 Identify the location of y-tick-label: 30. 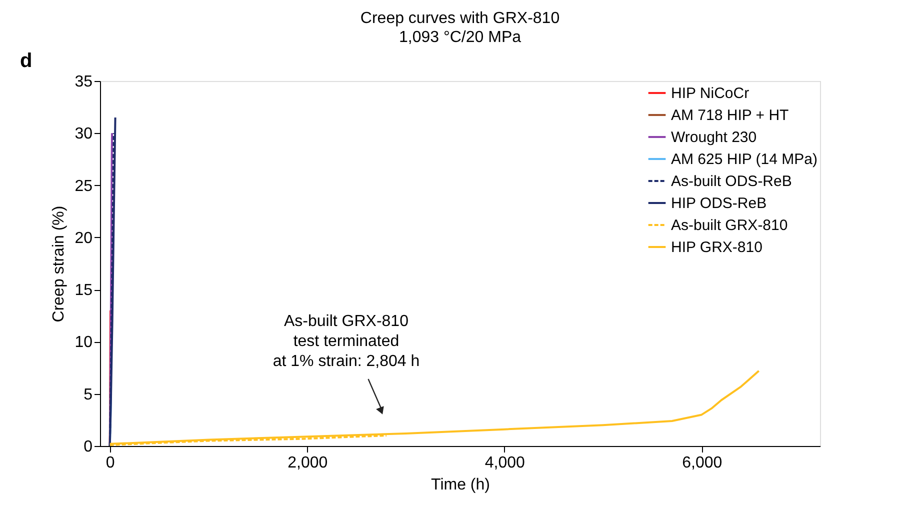
(83, 134).